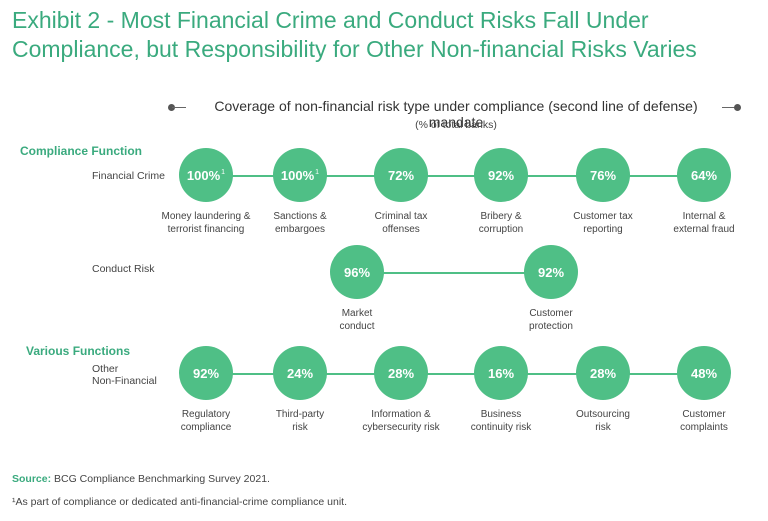 Image resolution: width=768 pixels, height=521 pixels. I want to click on legend-left-dot, so click(171, 107).